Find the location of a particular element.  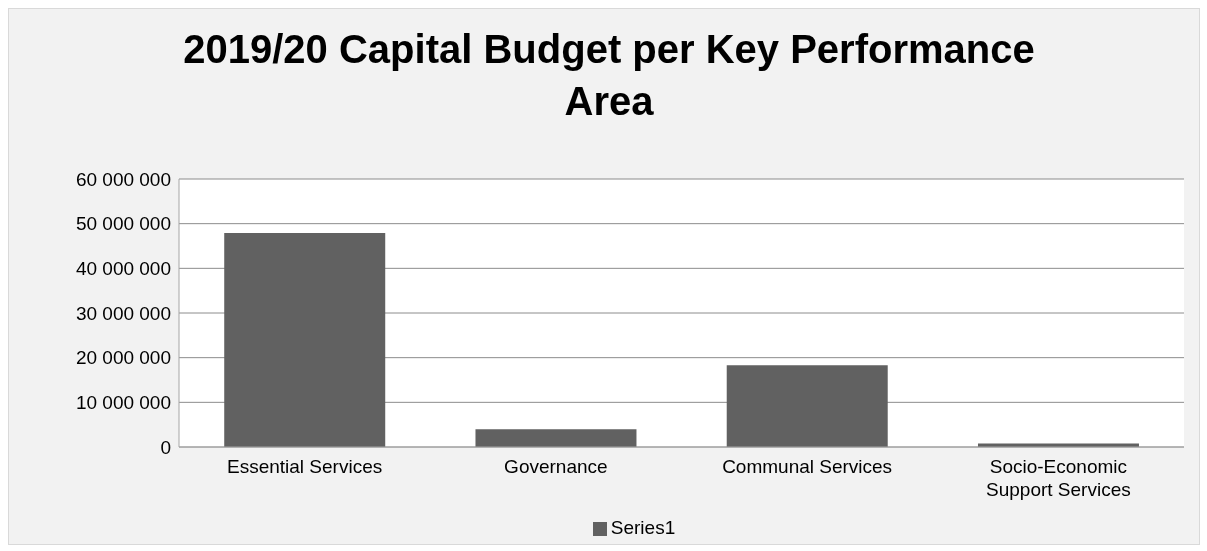

y-tick-label: 50 000 000 is located at coordinates (123, 224).